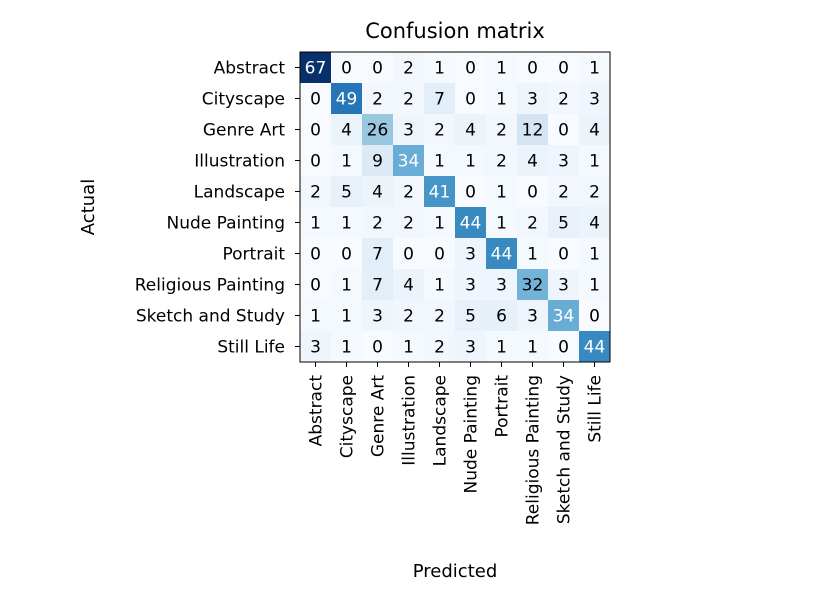 Image resolution: width=836 pixels, height=614 pixels. I want to click on cell-value-label: 26, so click(378, 131).